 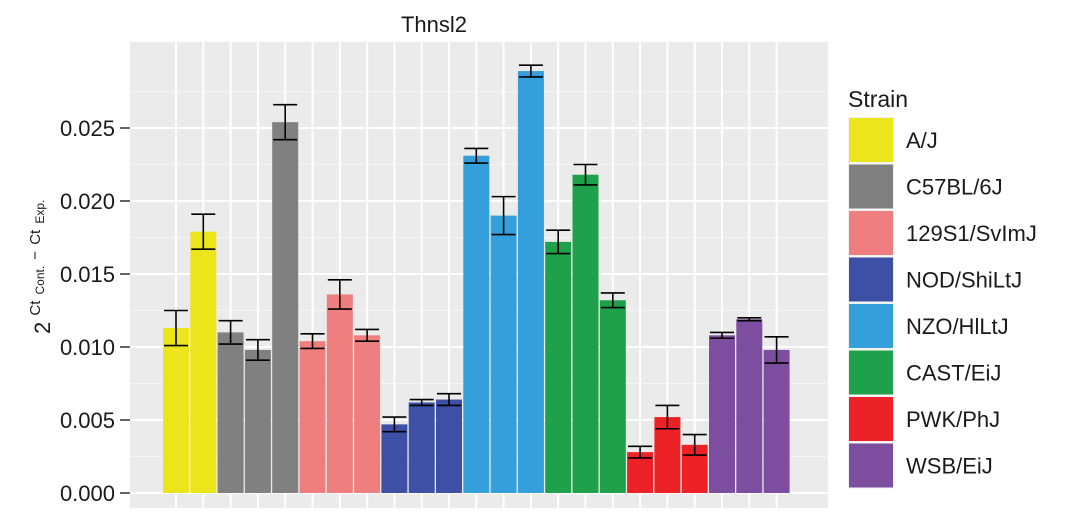 What do you see at coordinates (87, 274) in the screenshot?
I see `y-tick-label: 0.015` at bounding box center [87, 274].